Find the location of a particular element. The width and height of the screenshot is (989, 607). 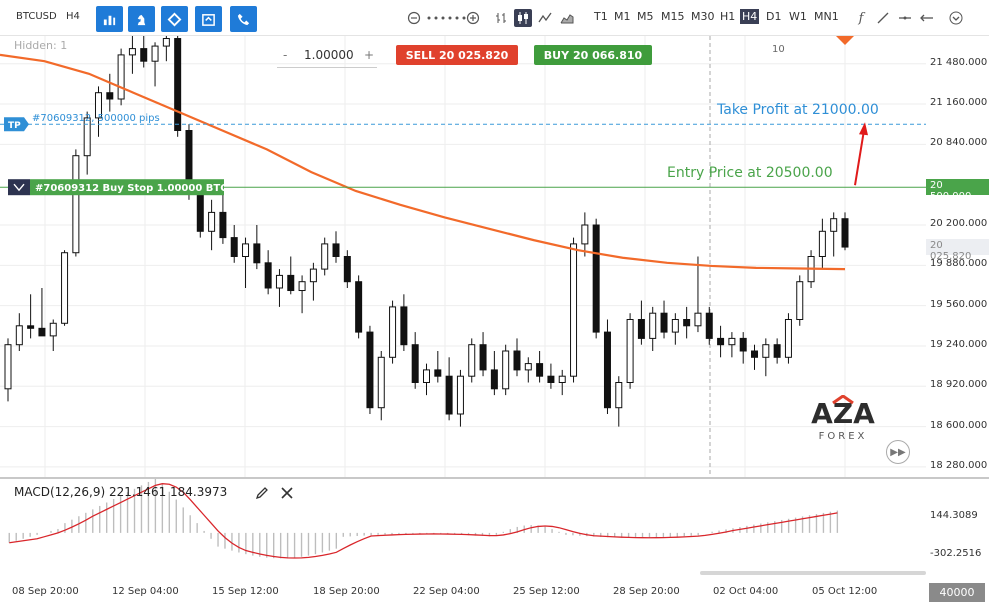

take-profit-annotation: Take Profit at 21000.00 is located at coordinates (797, 110).